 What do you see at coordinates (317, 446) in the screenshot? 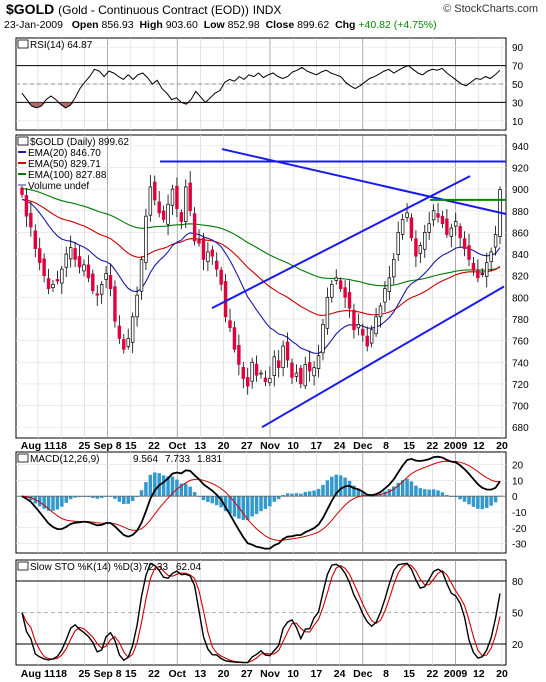
I see `x-tick-label: 17` at bounding box center [317, 446].